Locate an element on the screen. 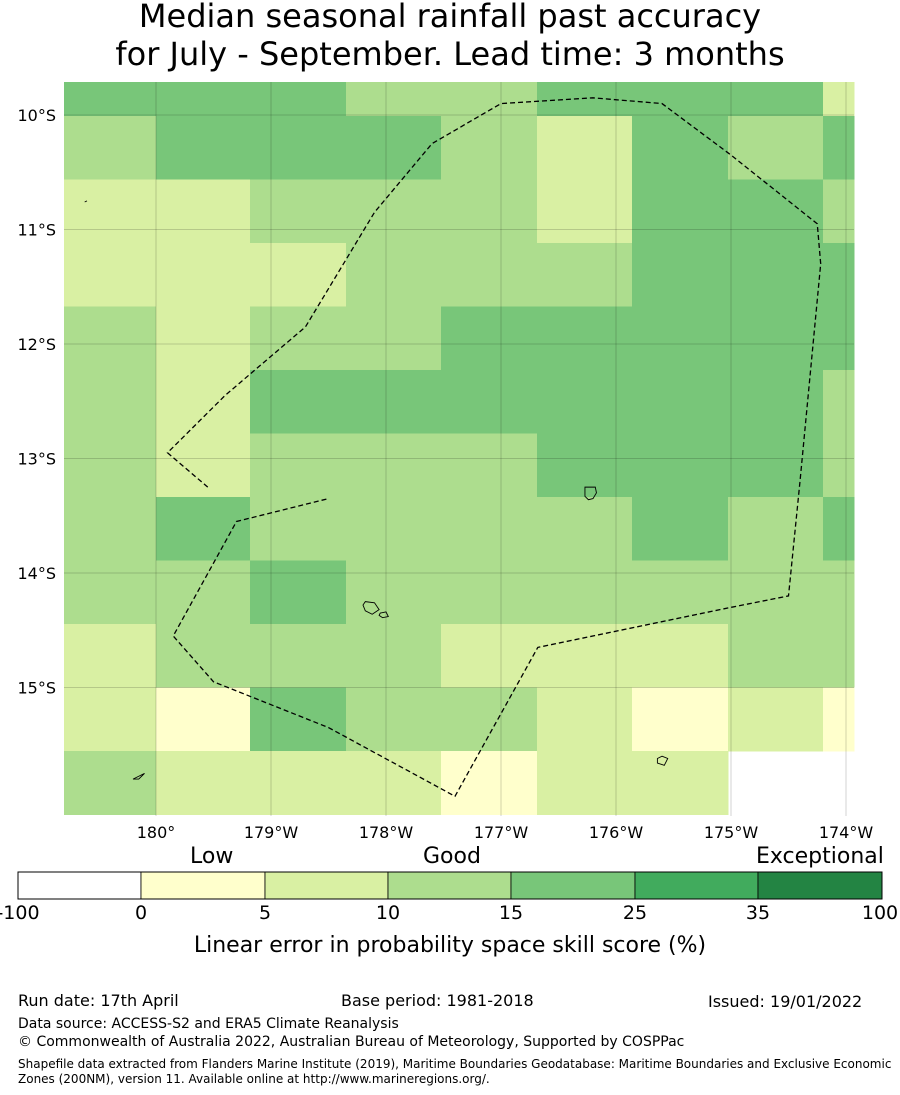 The image size is (900, 1095). latitude-label: 12°S is located at coordinates (36, 344).